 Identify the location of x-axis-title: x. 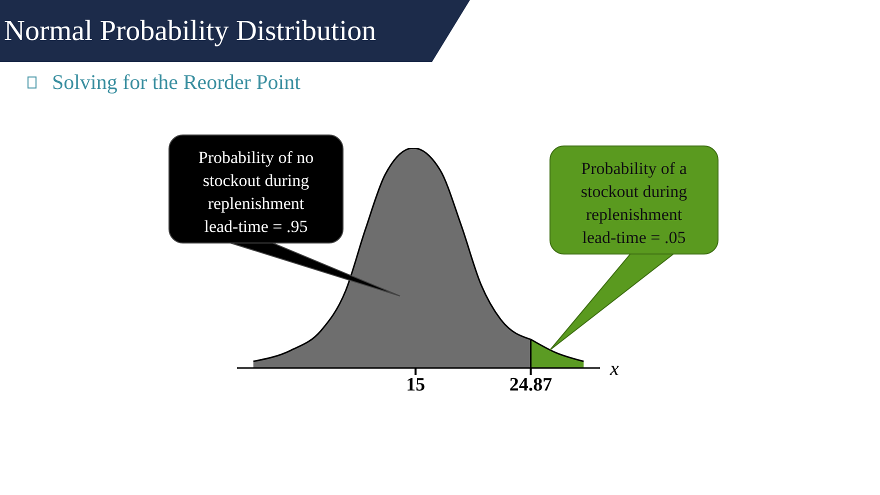
(614, 369).